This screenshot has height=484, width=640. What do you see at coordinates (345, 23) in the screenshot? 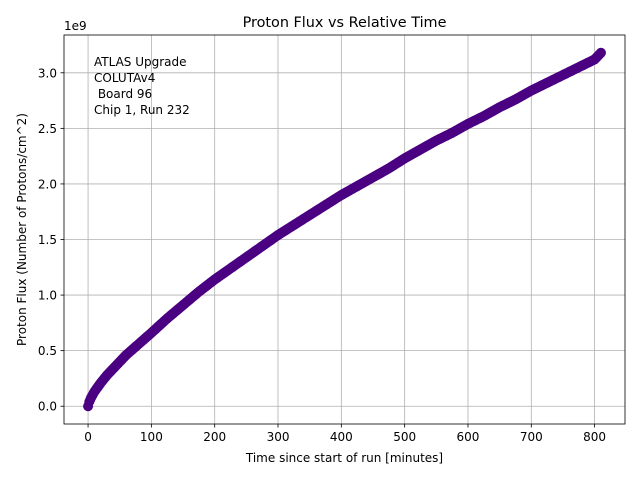
I see `chart-title: Proton Flux vs Relative Time` at bounding box center [345, 23].